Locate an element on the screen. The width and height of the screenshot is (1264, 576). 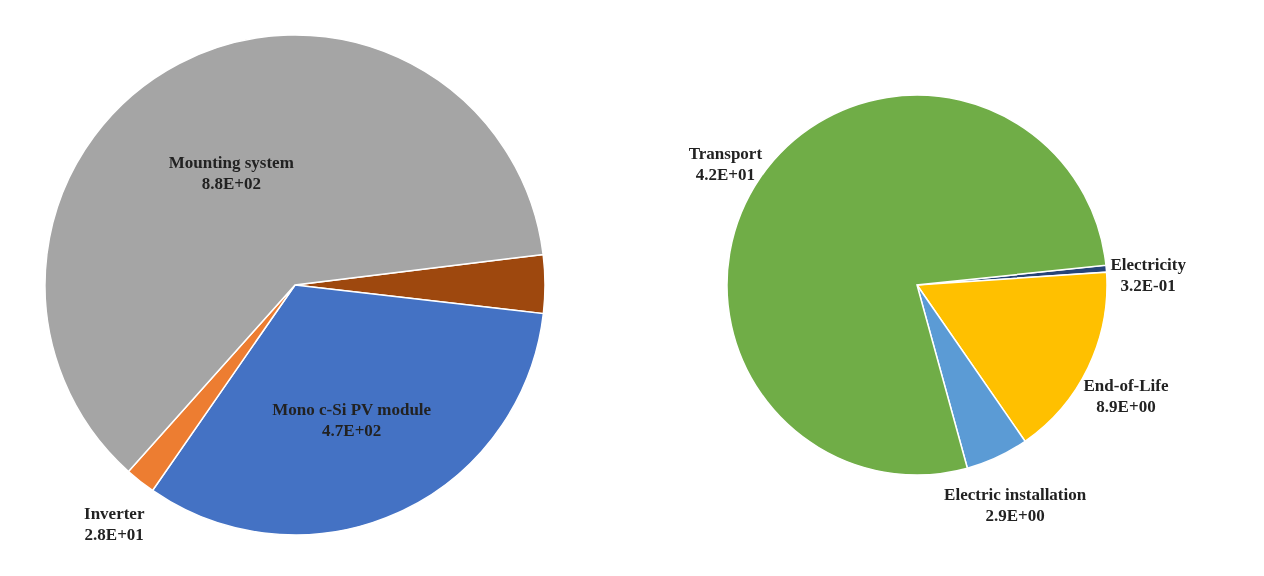
data-label: 8.8E+02 is located at coordinates (231, 184).